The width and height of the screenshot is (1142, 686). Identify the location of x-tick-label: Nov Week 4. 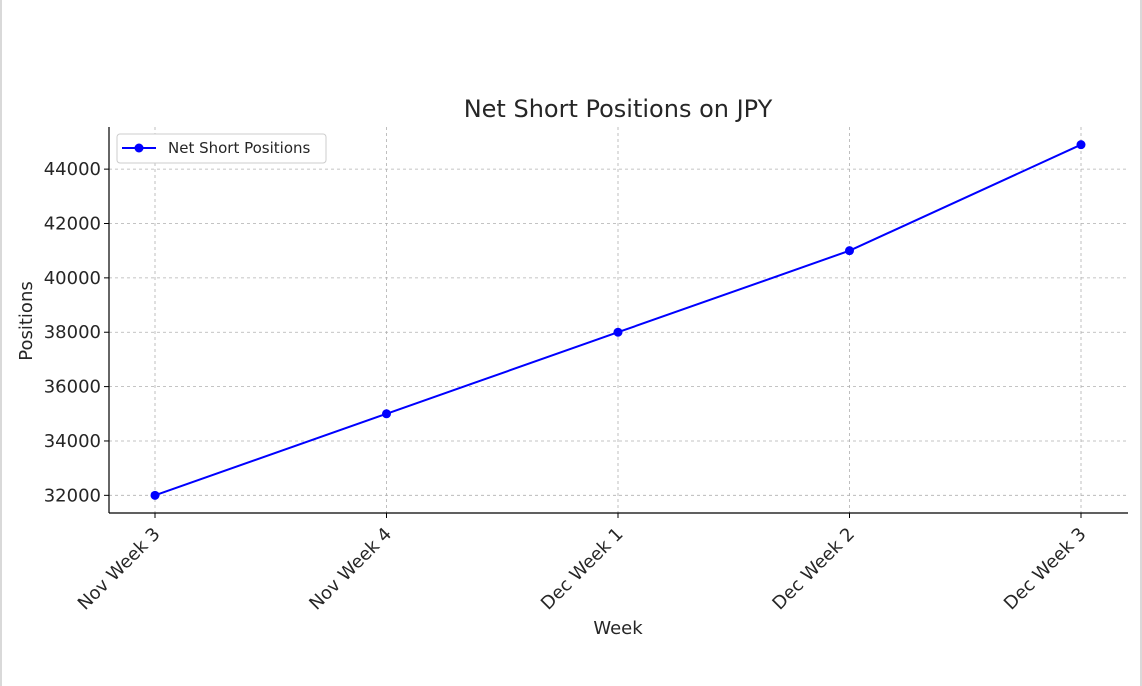
(350, 569).